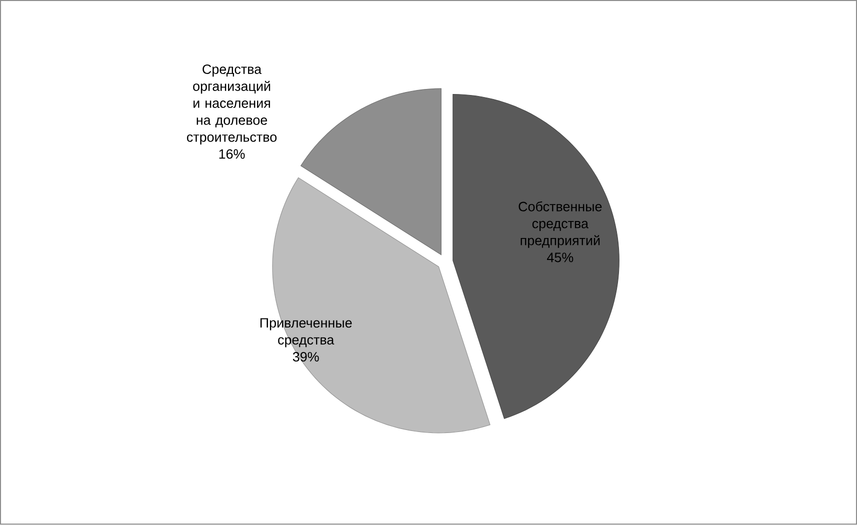 The width and height of the screenshot is (857, 525). What do you see at coordinates (231, 104) in the screenshot?
I see `slice-label: Средства организаций и населения на долевое строительство` at bounding box center [231, 104].